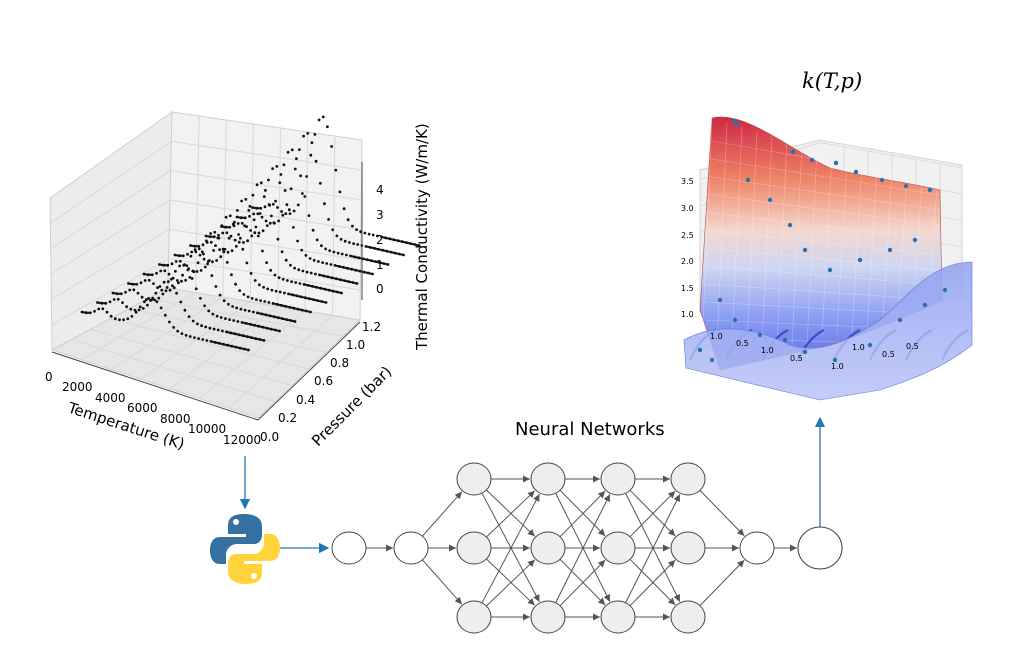  Describe the element at coordinates (687, 181) in the screenshot. I see `surface-z-tick: 3.5` at that location.